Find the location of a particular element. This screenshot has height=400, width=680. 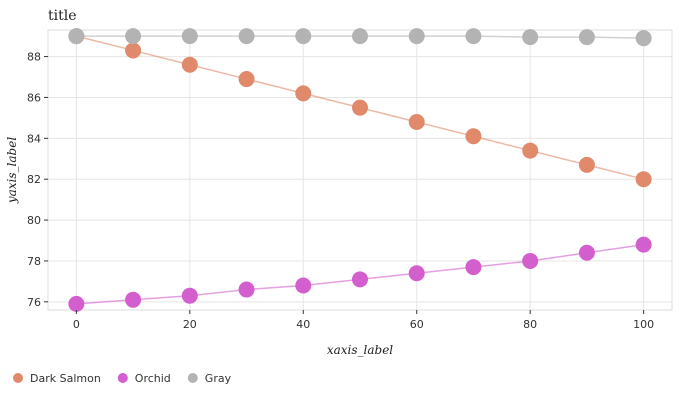

x-tick-label: 40 is located at coordinates (303, 324).